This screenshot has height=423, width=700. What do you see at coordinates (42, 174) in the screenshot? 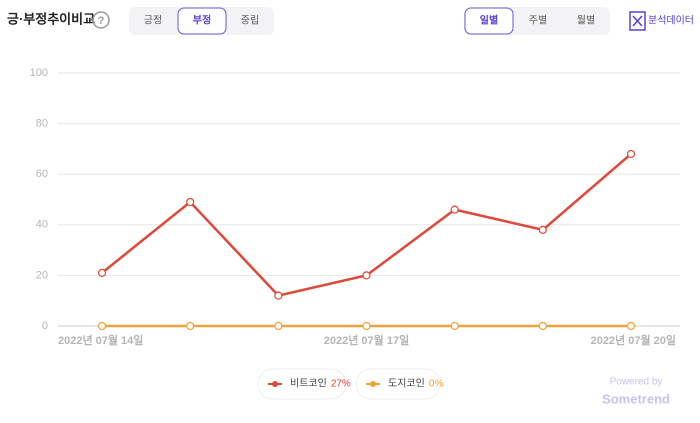
I see `y-tick-label: 60` at bounding box center [42, 174].